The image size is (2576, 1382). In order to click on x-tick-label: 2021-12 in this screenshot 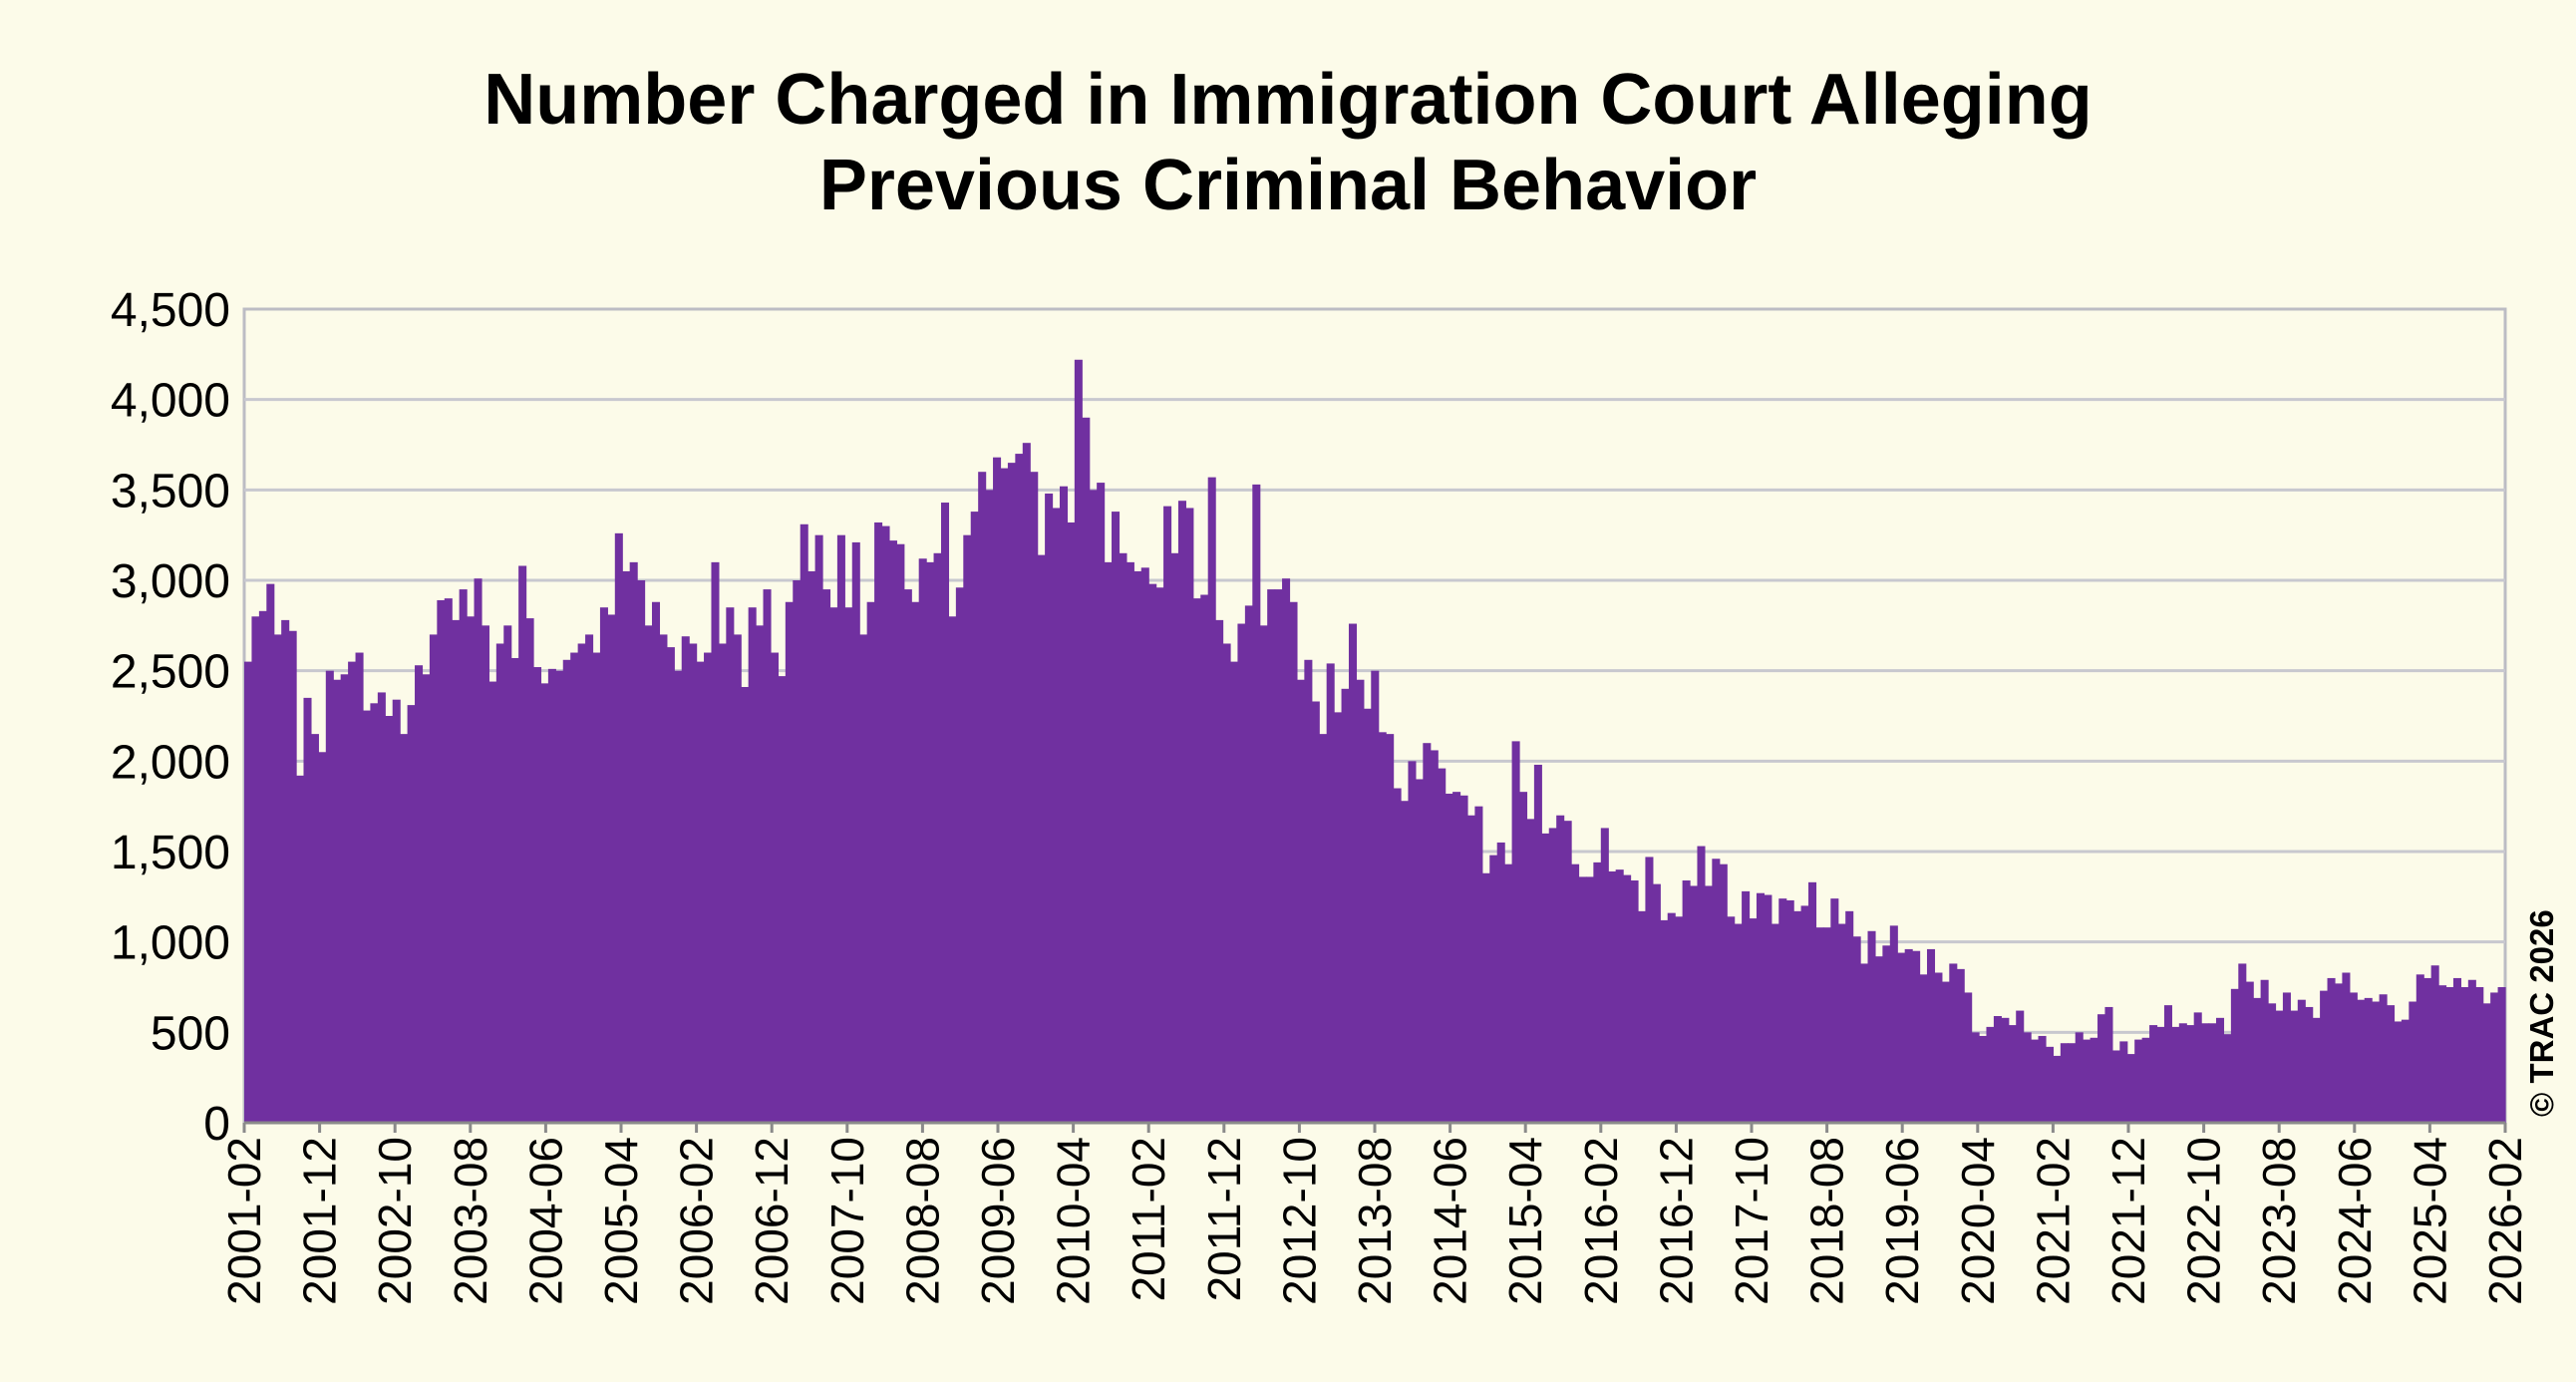, I will do `click(2128, 1221)`.